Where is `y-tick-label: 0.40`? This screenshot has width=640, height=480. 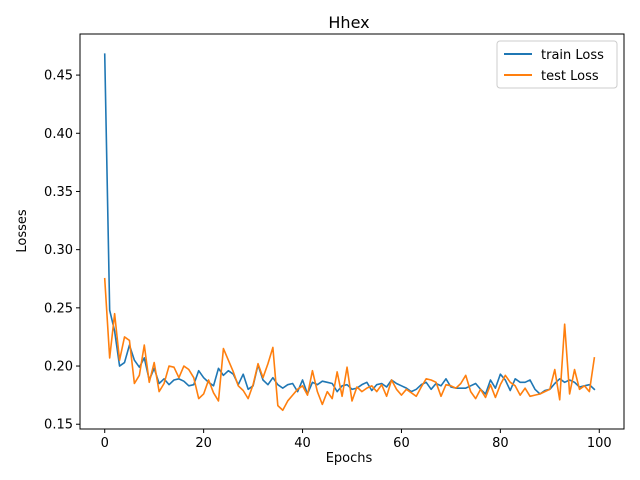 y-tick-label: 0.40 is located at coordinates (58, 134).